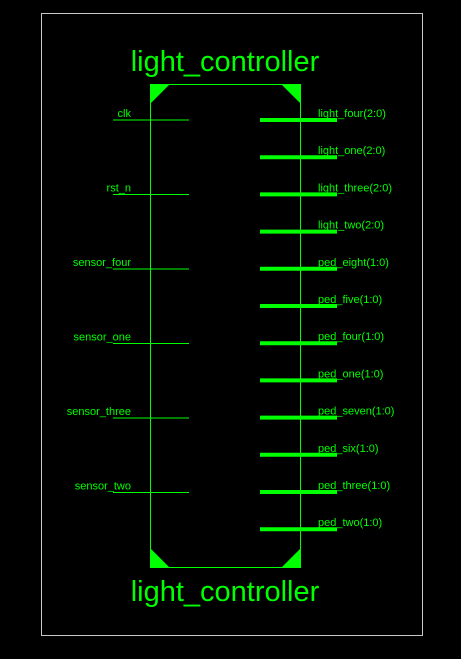 The height and width of the screenshot is (659, 461). I want to click on output-pin-ped-two-1-0-label: ped_two(1:0), so click(350, 523).